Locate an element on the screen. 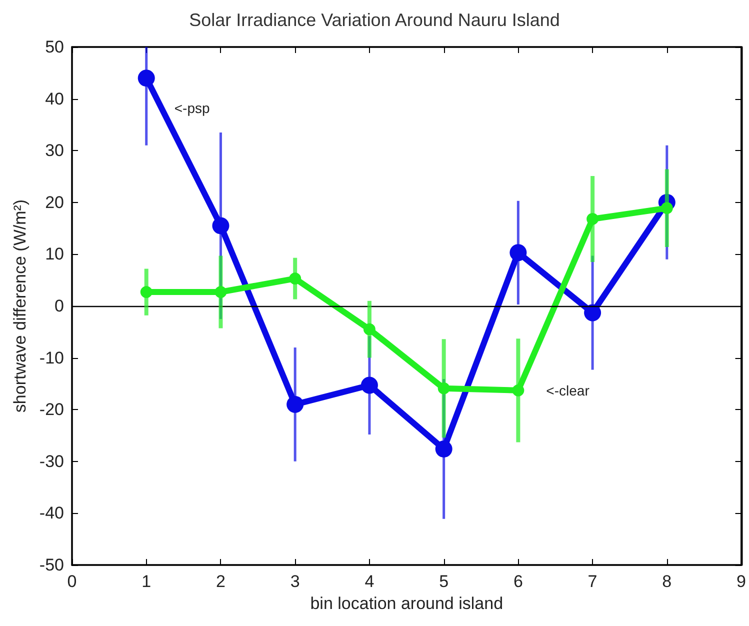 This screenshot has width=749, height=626. y-tick-label: 40 is located at coordinates (54, 98).